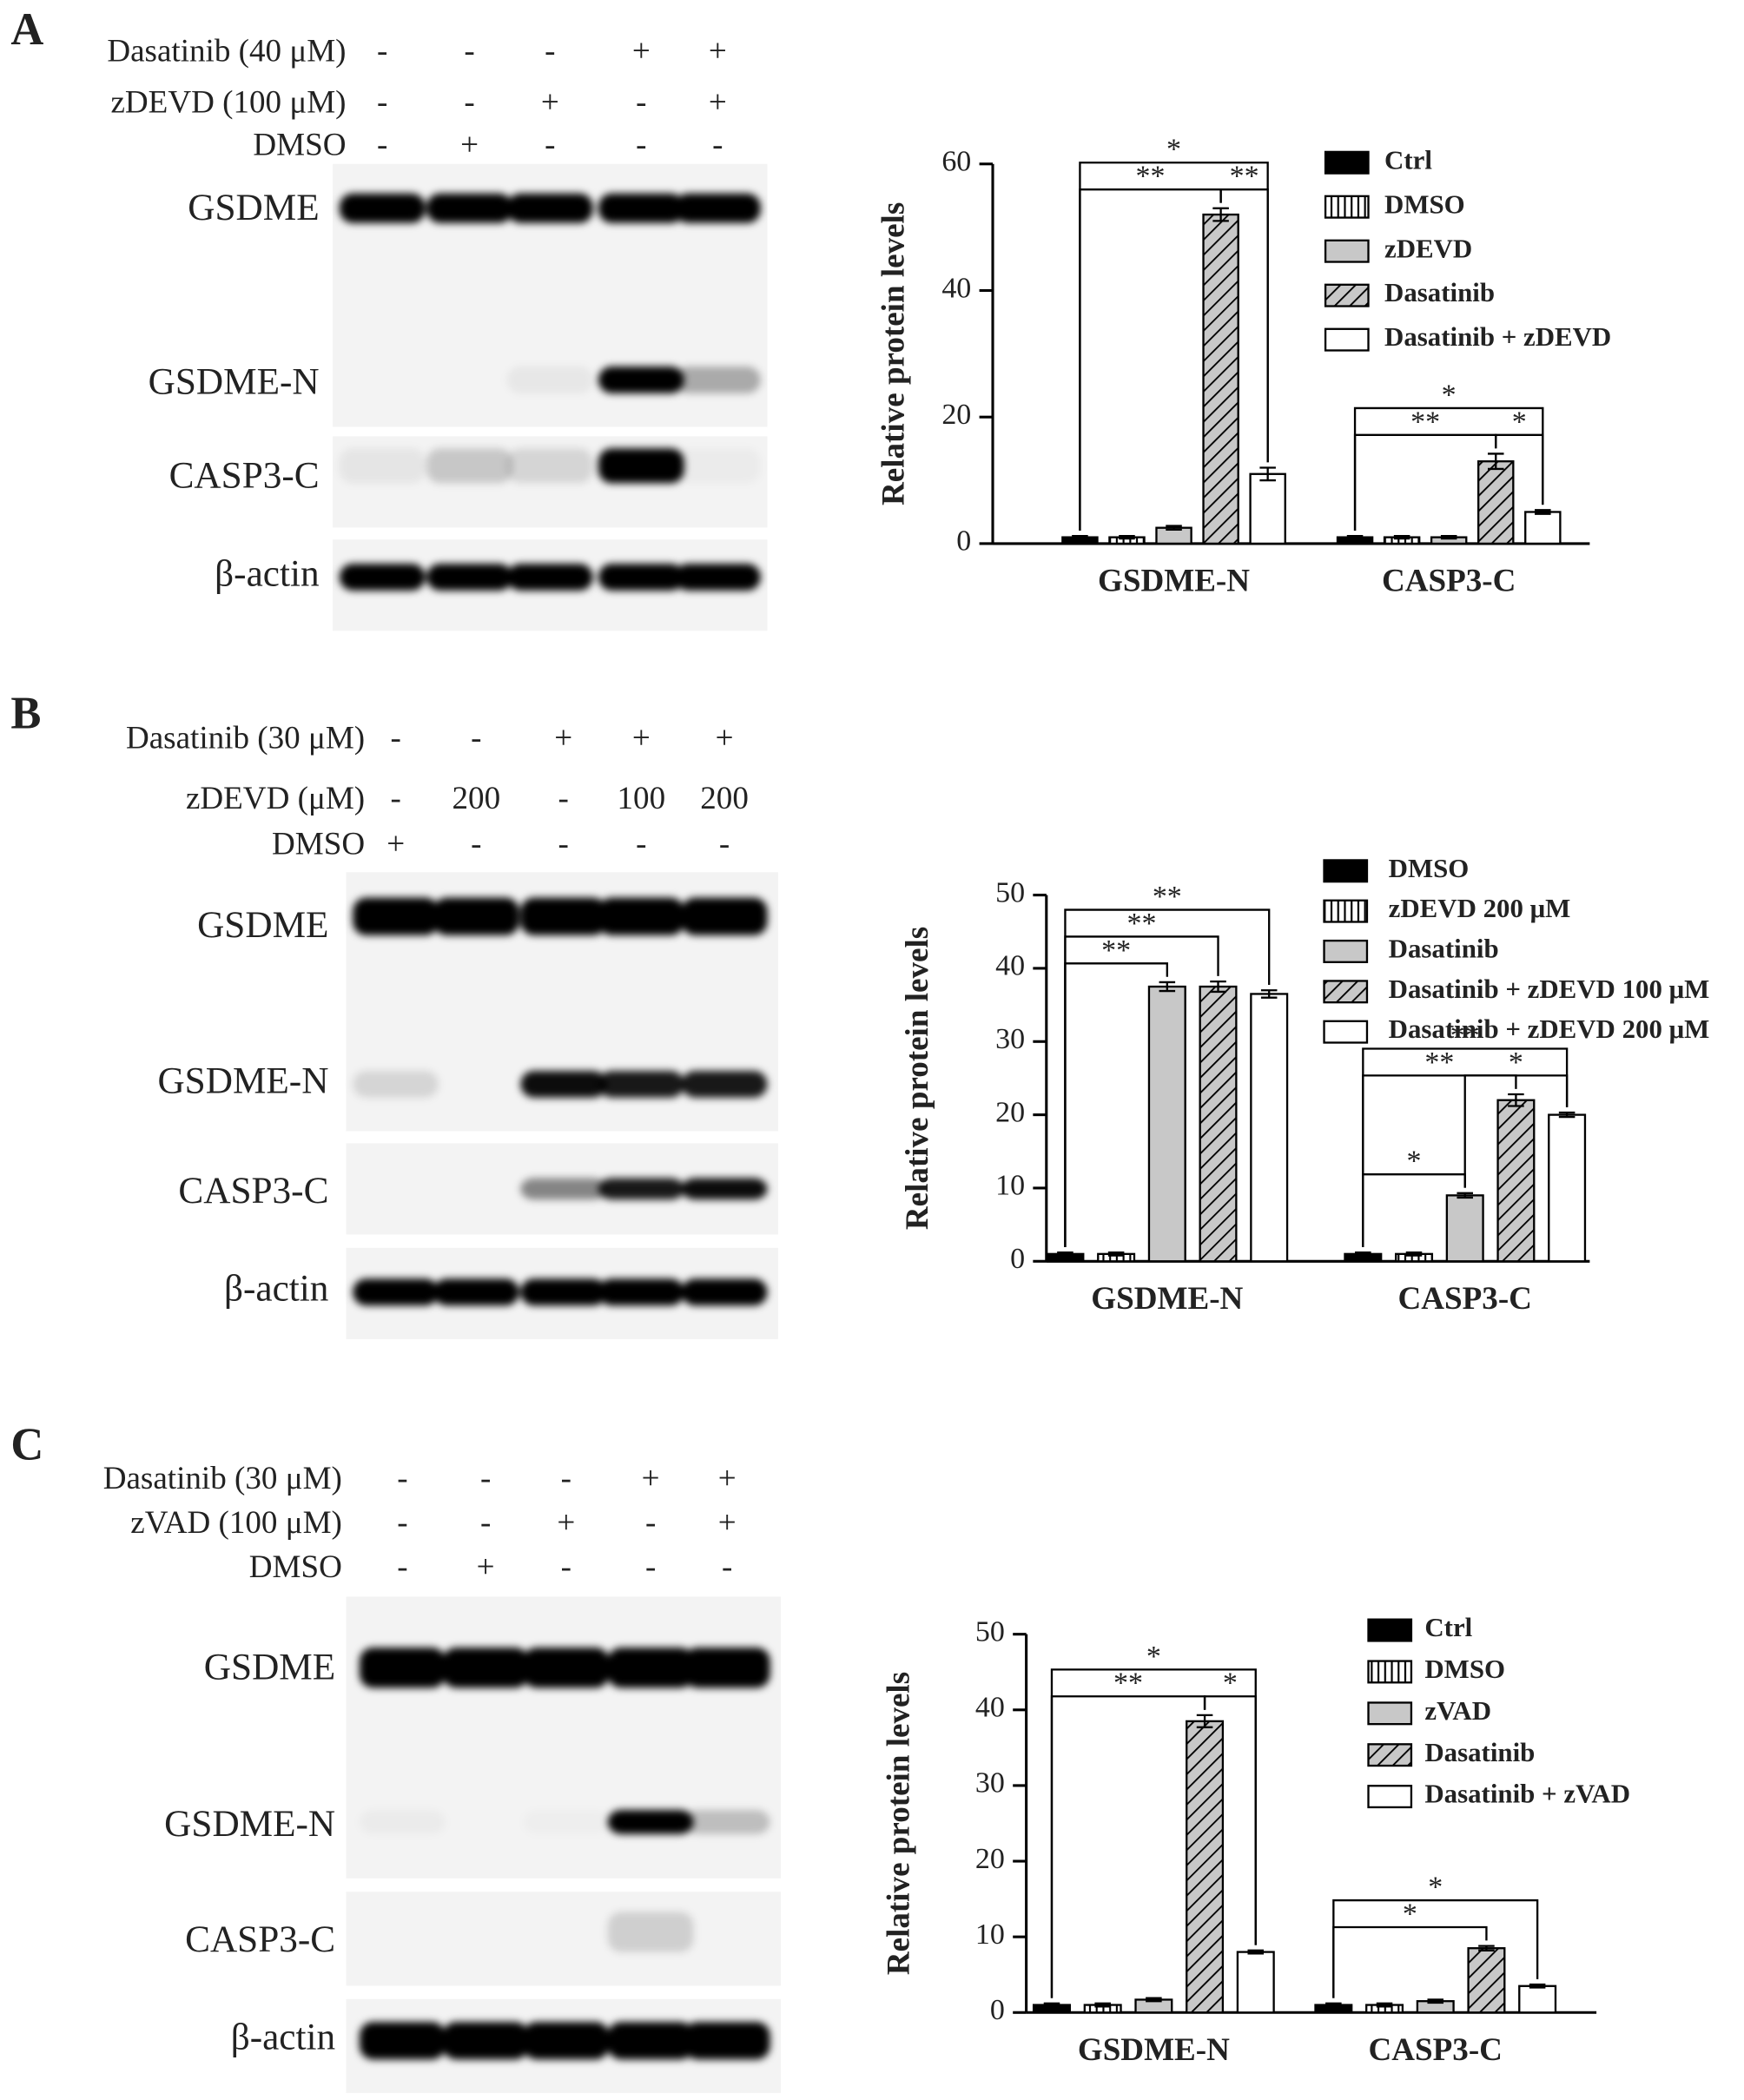  I want to click on band-label: GSDME, so click(254, 207).